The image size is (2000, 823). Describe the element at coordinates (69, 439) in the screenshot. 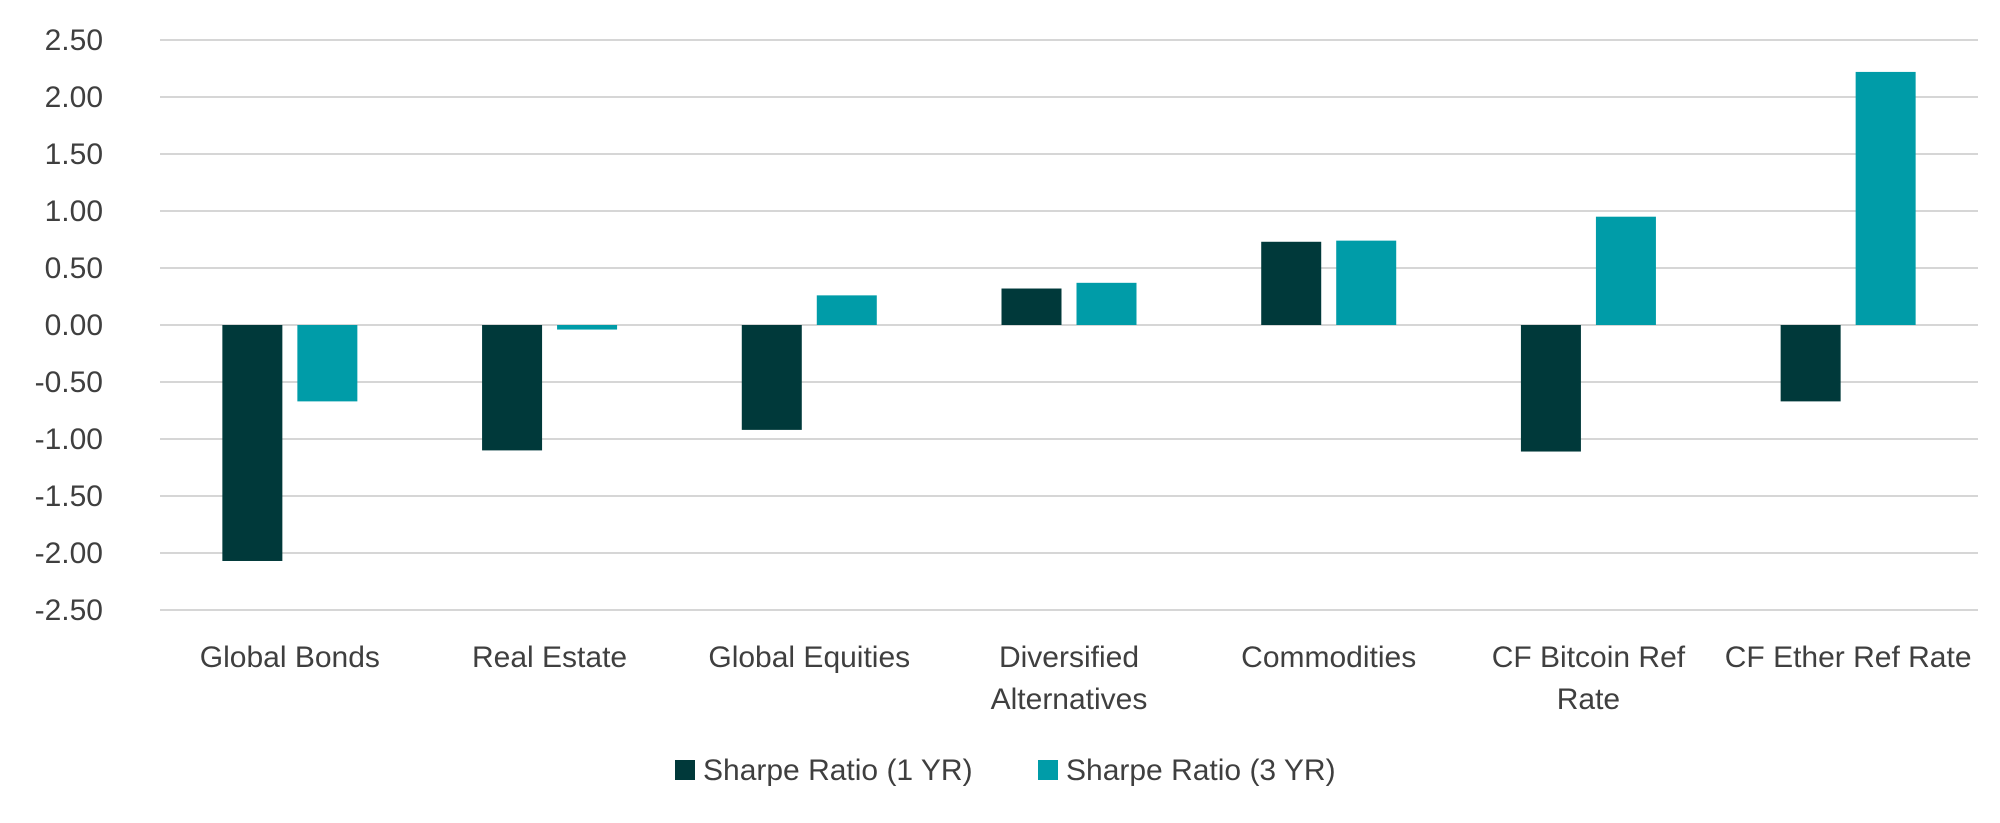

I see `y-tick-label: -1.00` at that location.